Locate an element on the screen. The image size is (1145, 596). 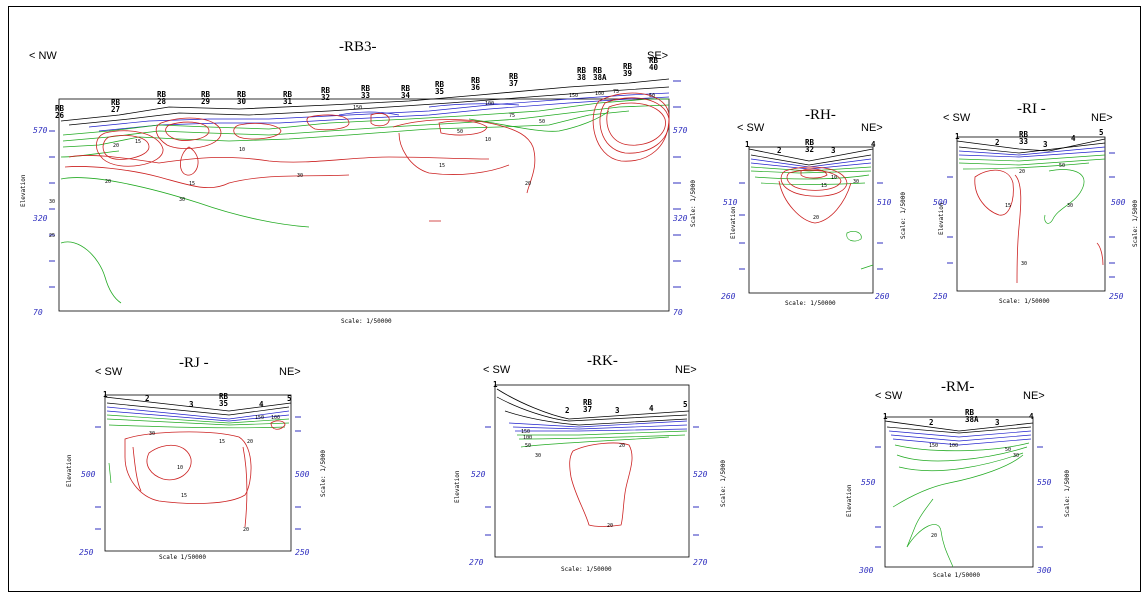
elevation-bottom-left: 260 is located at coordinates (728, 296).